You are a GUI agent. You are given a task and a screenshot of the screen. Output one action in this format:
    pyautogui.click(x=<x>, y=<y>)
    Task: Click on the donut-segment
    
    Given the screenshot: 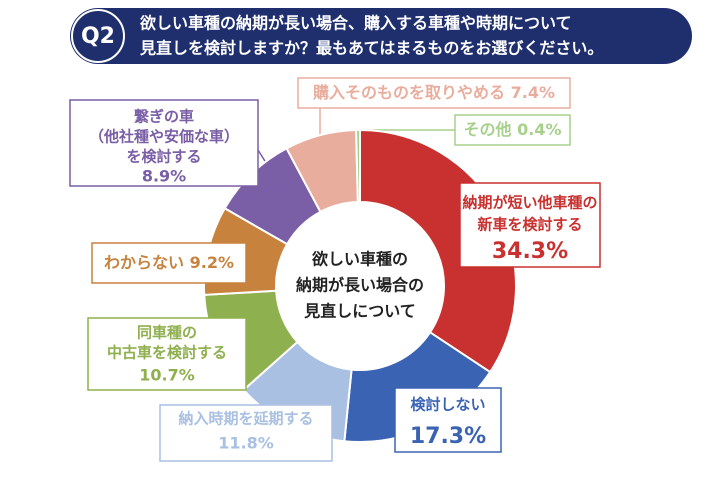 What is the action you would take?
    pyautogui.click(x=358, y=166)
    